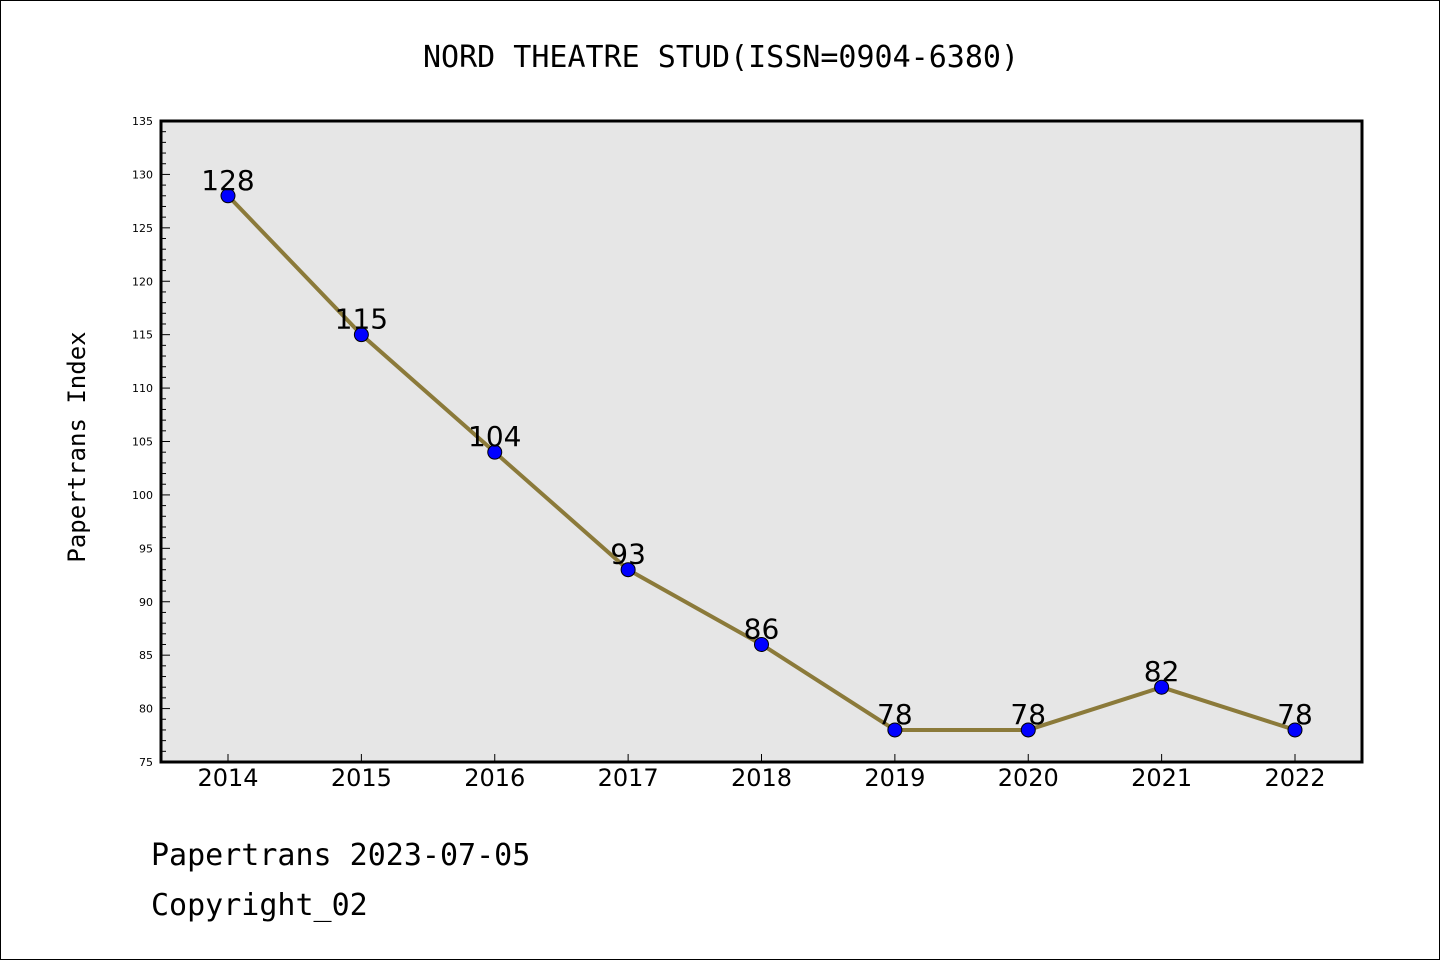  I want to click on y-axis: 75 80 85 90 95 100 105 110 115 120 125 130 135, so click(151, 442).